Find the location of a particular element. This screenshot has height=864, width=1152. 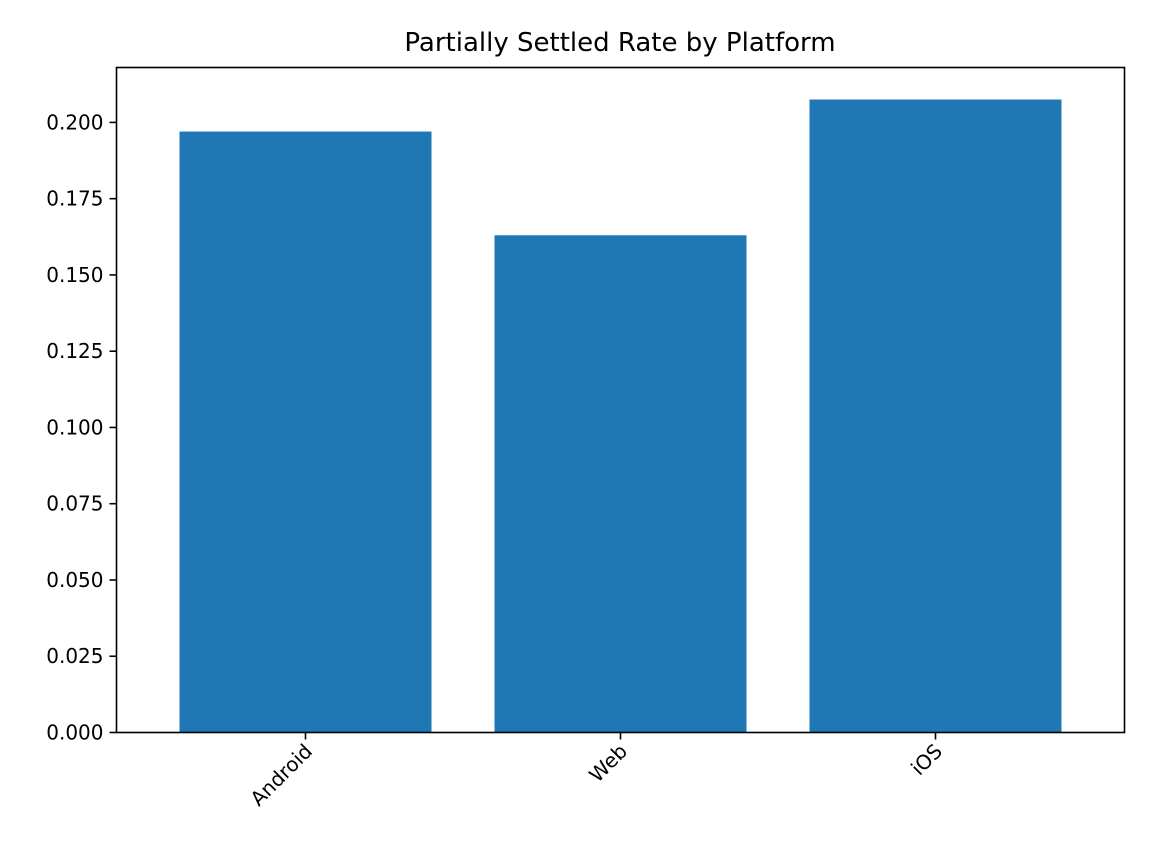

y-tick-label: 0.125 is located at coordinates (74, 351).